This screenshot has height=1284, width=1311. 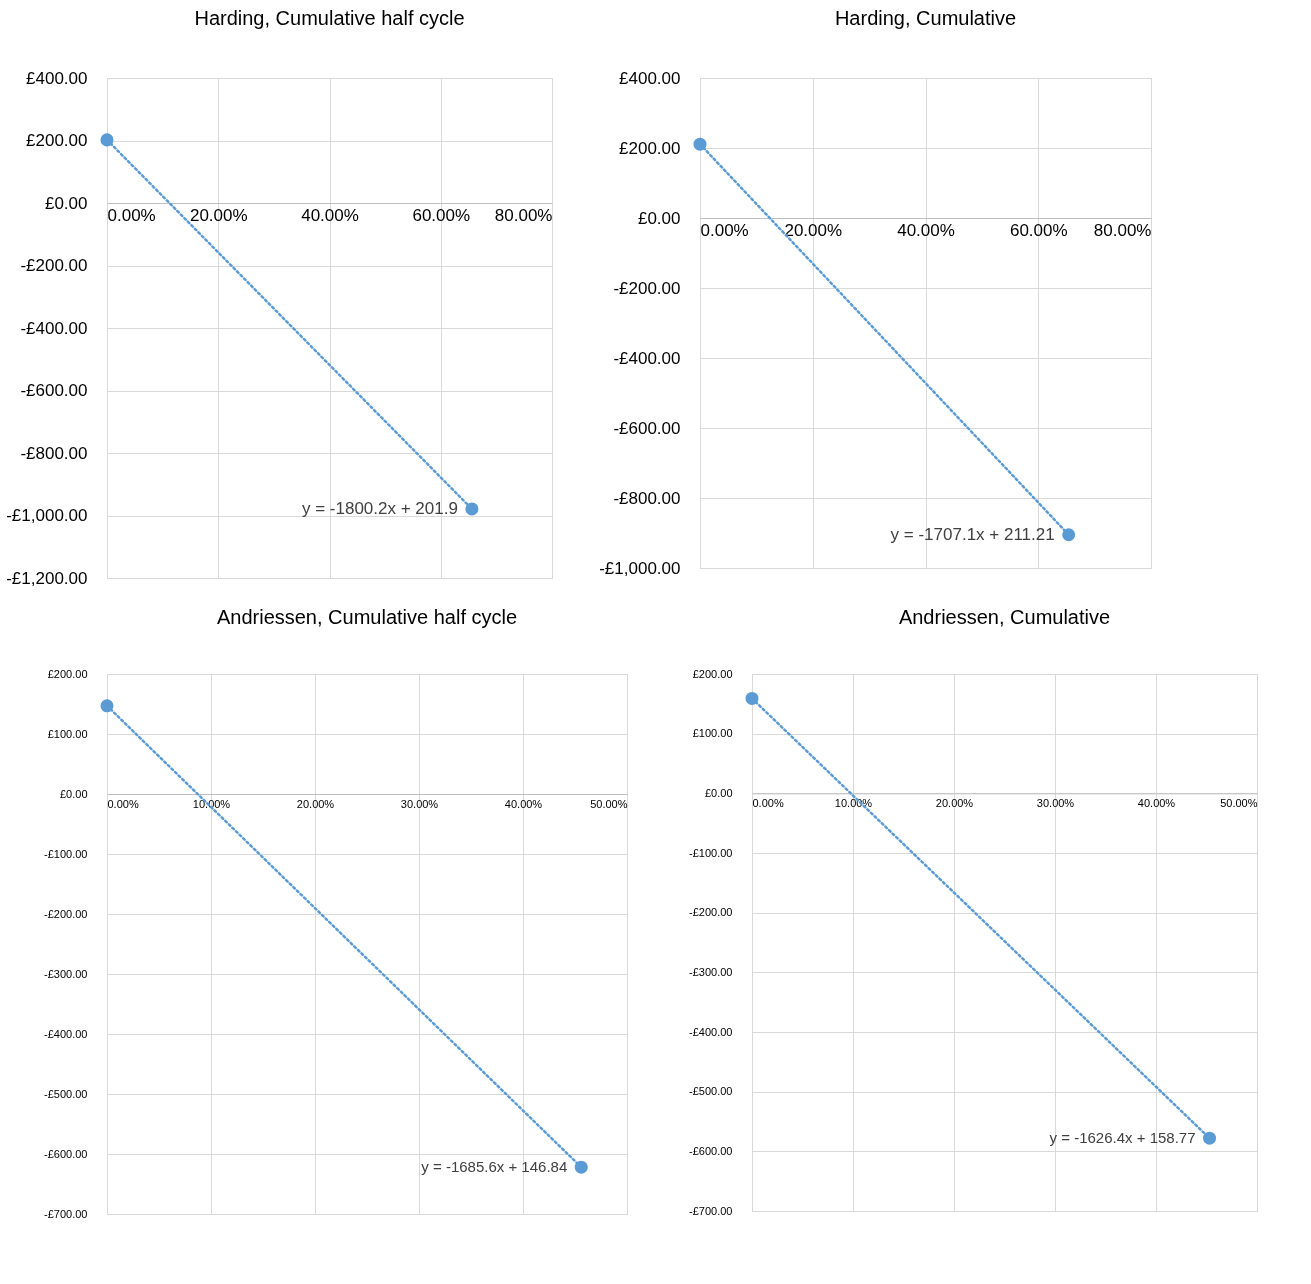 I want to click on annotation: y = -1626.4x + 158.77, so click(x=1122, y=1138).